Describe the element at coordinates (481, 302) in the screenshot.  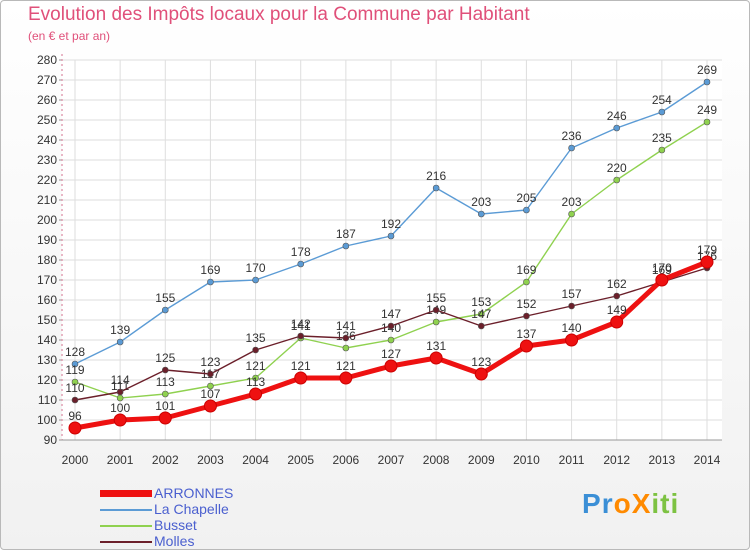
I see `data-label-busset: 153` at that location.